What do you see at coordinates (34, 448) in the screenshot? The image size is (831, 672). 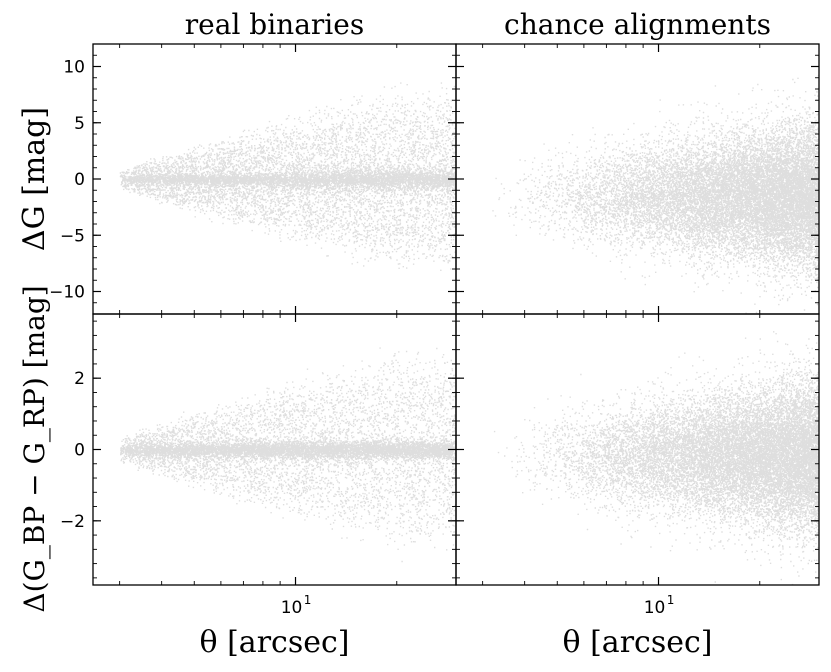 I see `y-axis-label-delta-color: Δ(G_BP − G_RP) [mag]` at bounding box center [34, 448].